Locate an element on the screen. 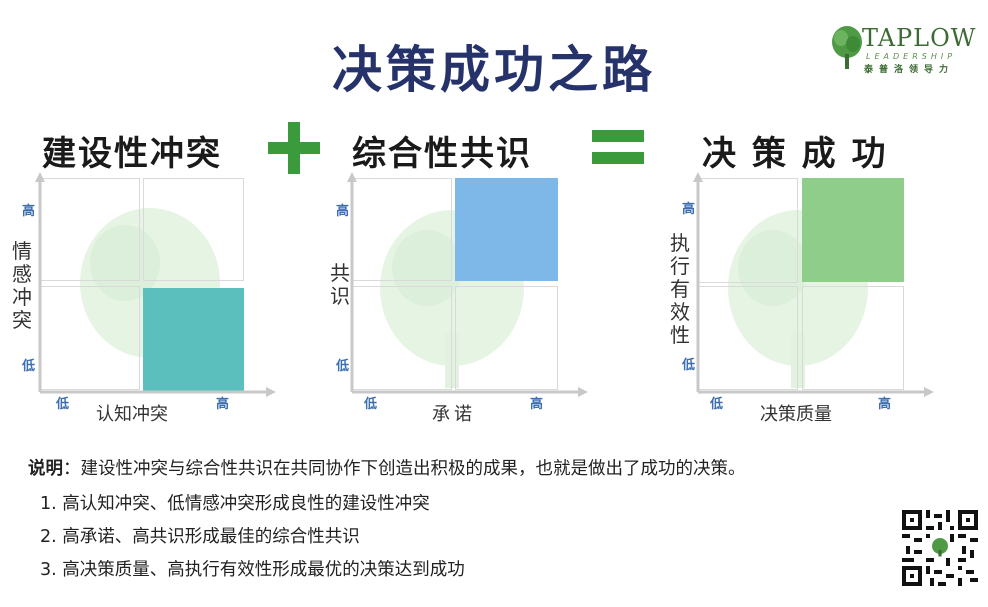 The image size is (988, 607). x-axis-label: 认知冲突 is located at coordinates (132, 414).